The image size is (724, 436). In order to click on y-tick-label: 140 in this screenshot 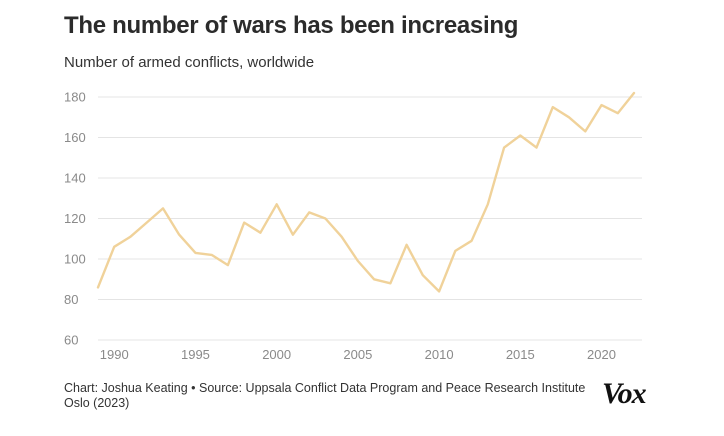, I will do `click(75, 178)`.